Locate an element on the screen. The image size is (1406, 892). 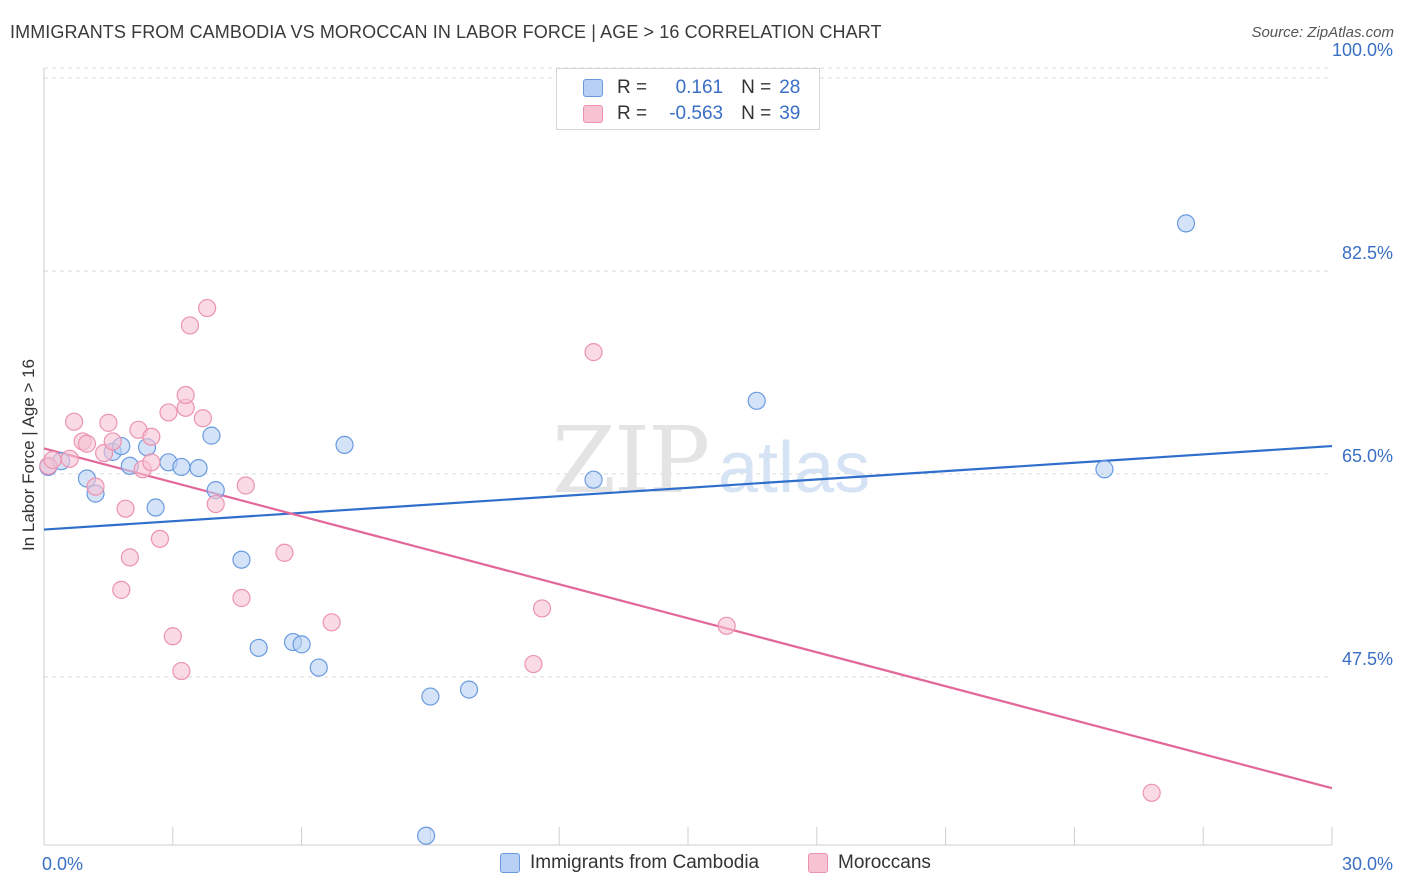
legend-row-moroccans: R = -0.563 N = 39 is located at coordinates (691, 114).